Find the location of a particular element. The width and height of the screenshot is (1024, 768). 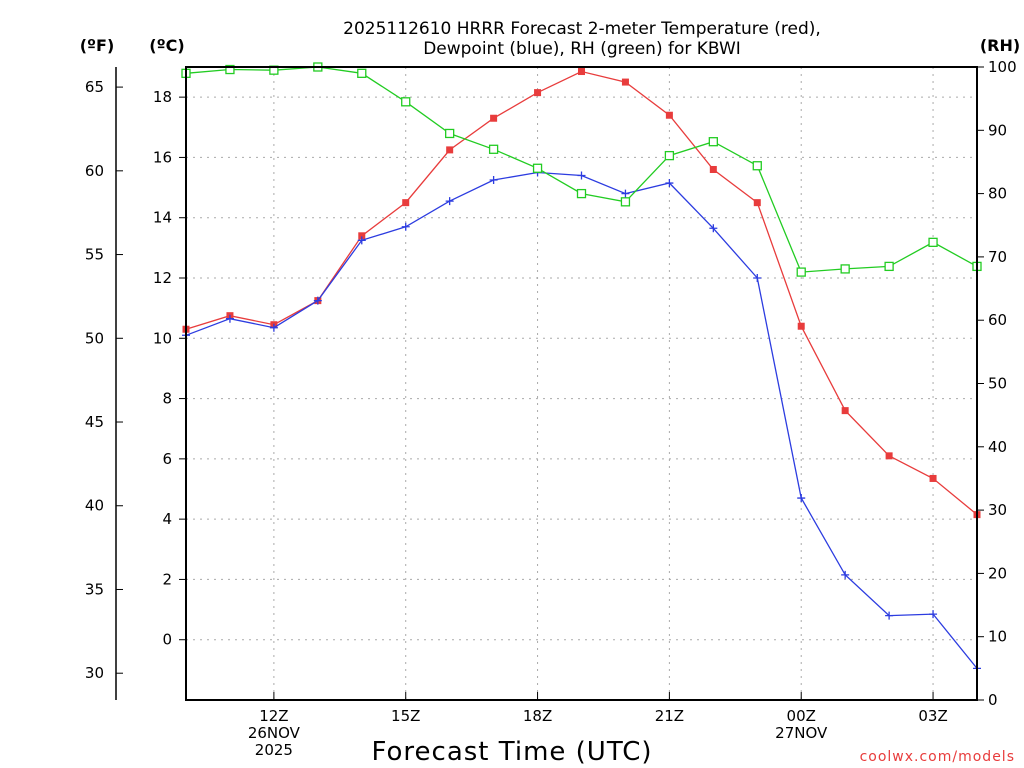

fahrenheit-unit-label: (ºF) is located at coordinates (97, 45).